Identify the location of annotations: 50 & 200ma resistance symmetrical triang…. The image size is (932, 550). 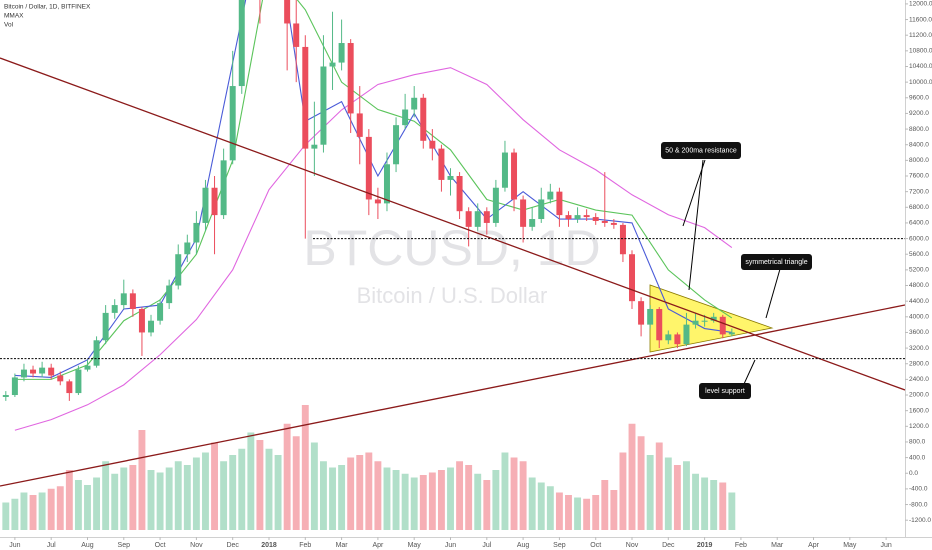
(736, 270).